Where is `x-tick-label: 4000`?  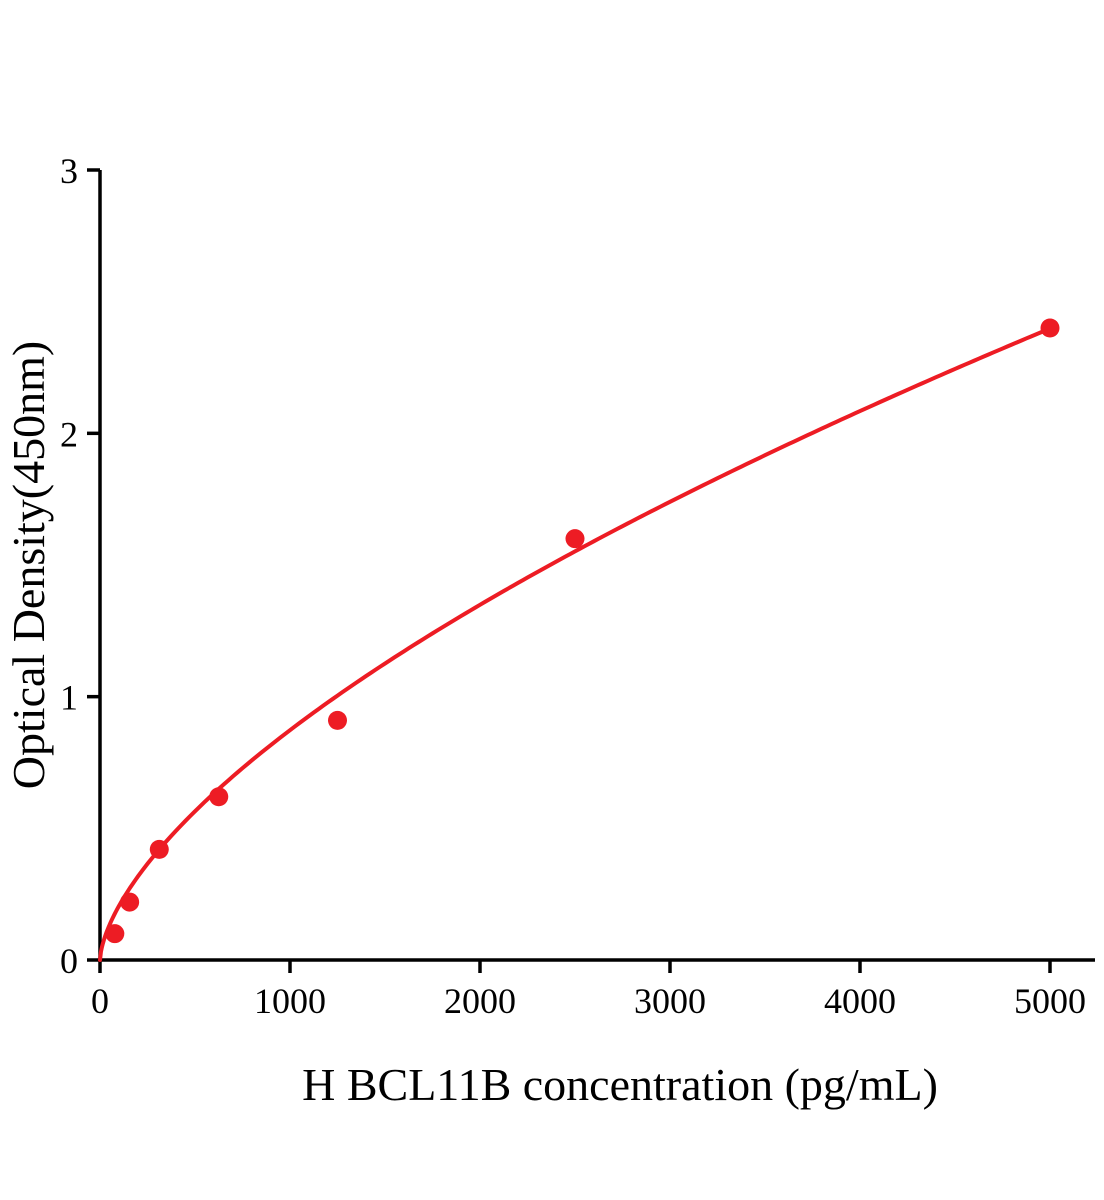
x-tick-label: 4000 is located at coordinates (860, 1001).